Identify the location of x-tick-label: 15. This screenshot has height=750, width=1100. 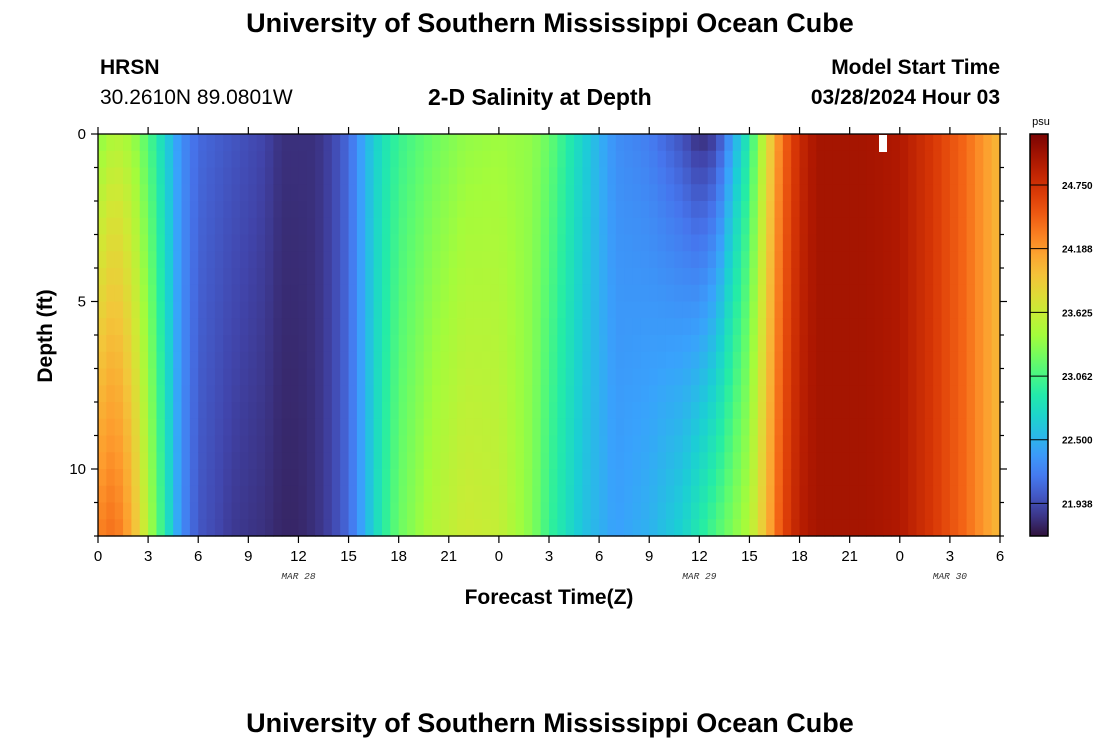
(749, 556).